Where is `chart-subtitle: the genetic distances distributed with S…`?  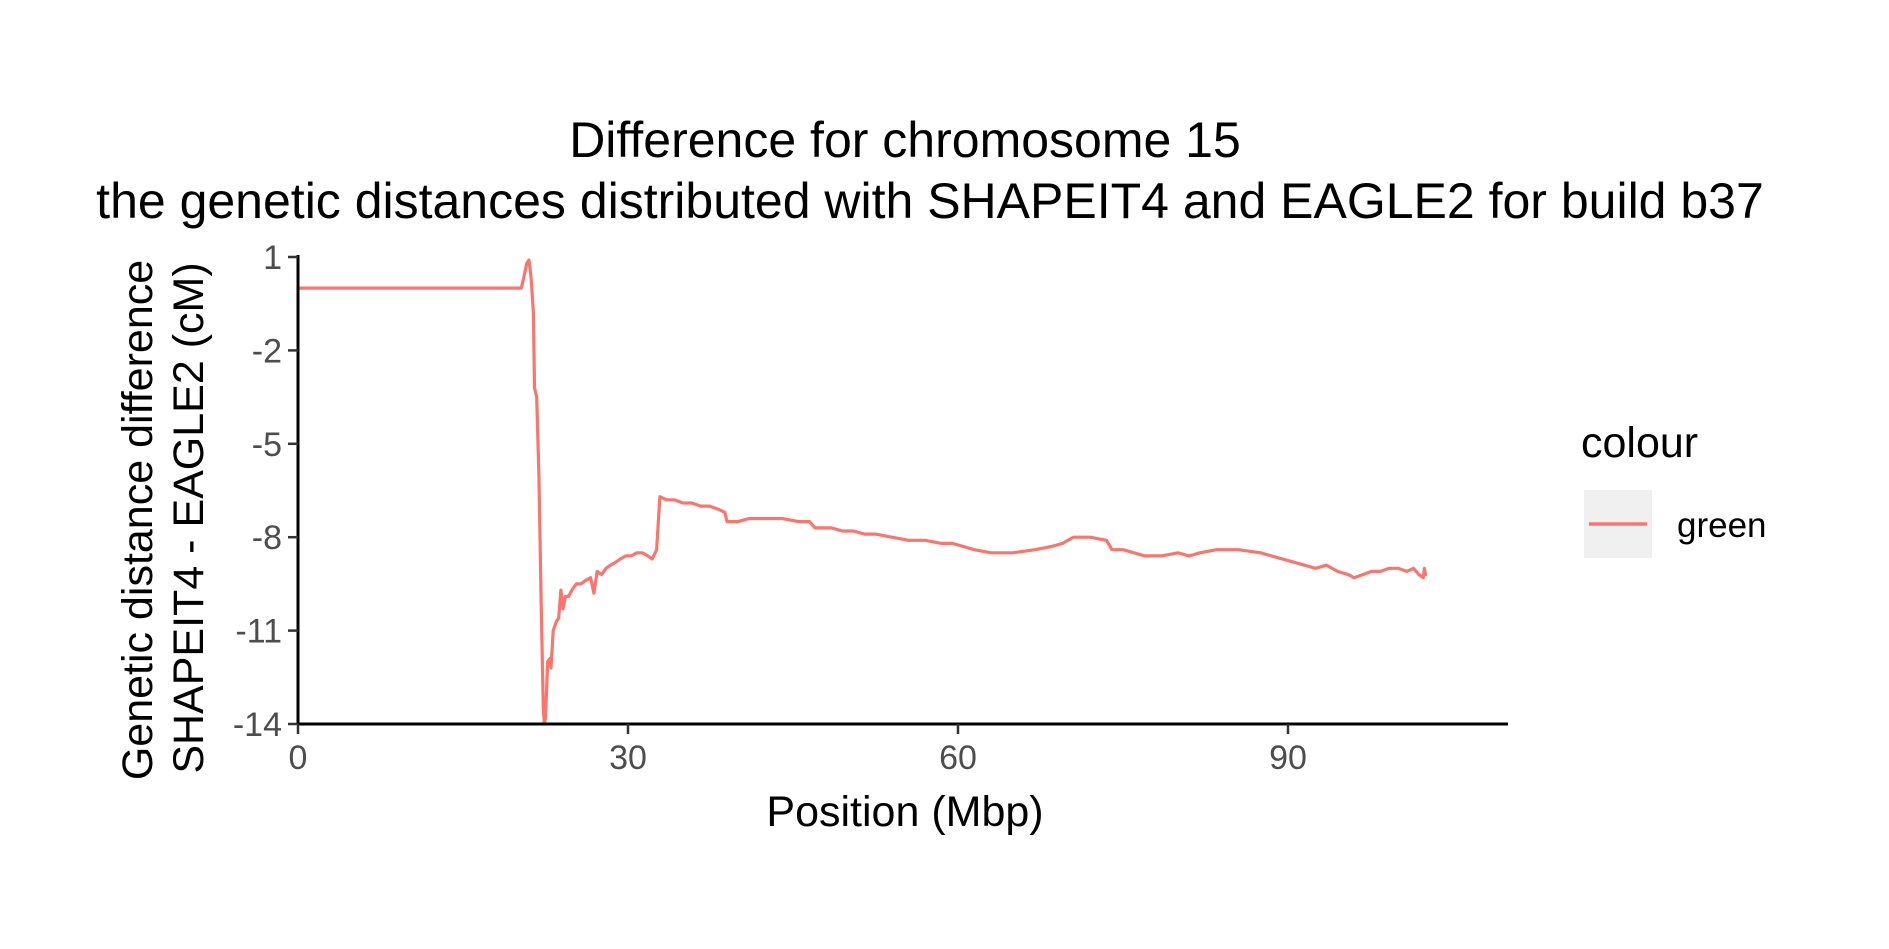
chart-subtitle: the genetic distances distributed with S… is located at coordinates (930, 201).